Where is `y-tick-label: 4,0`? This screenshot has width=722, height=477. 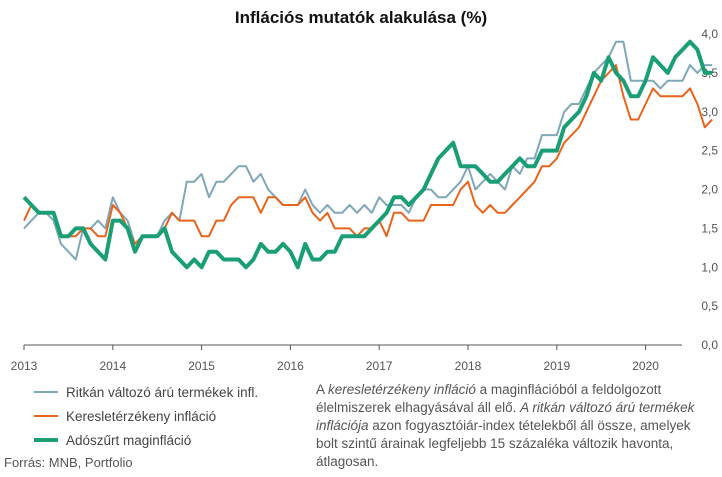
y-tick-label: 4,0 is located at coordinates (709, 34).